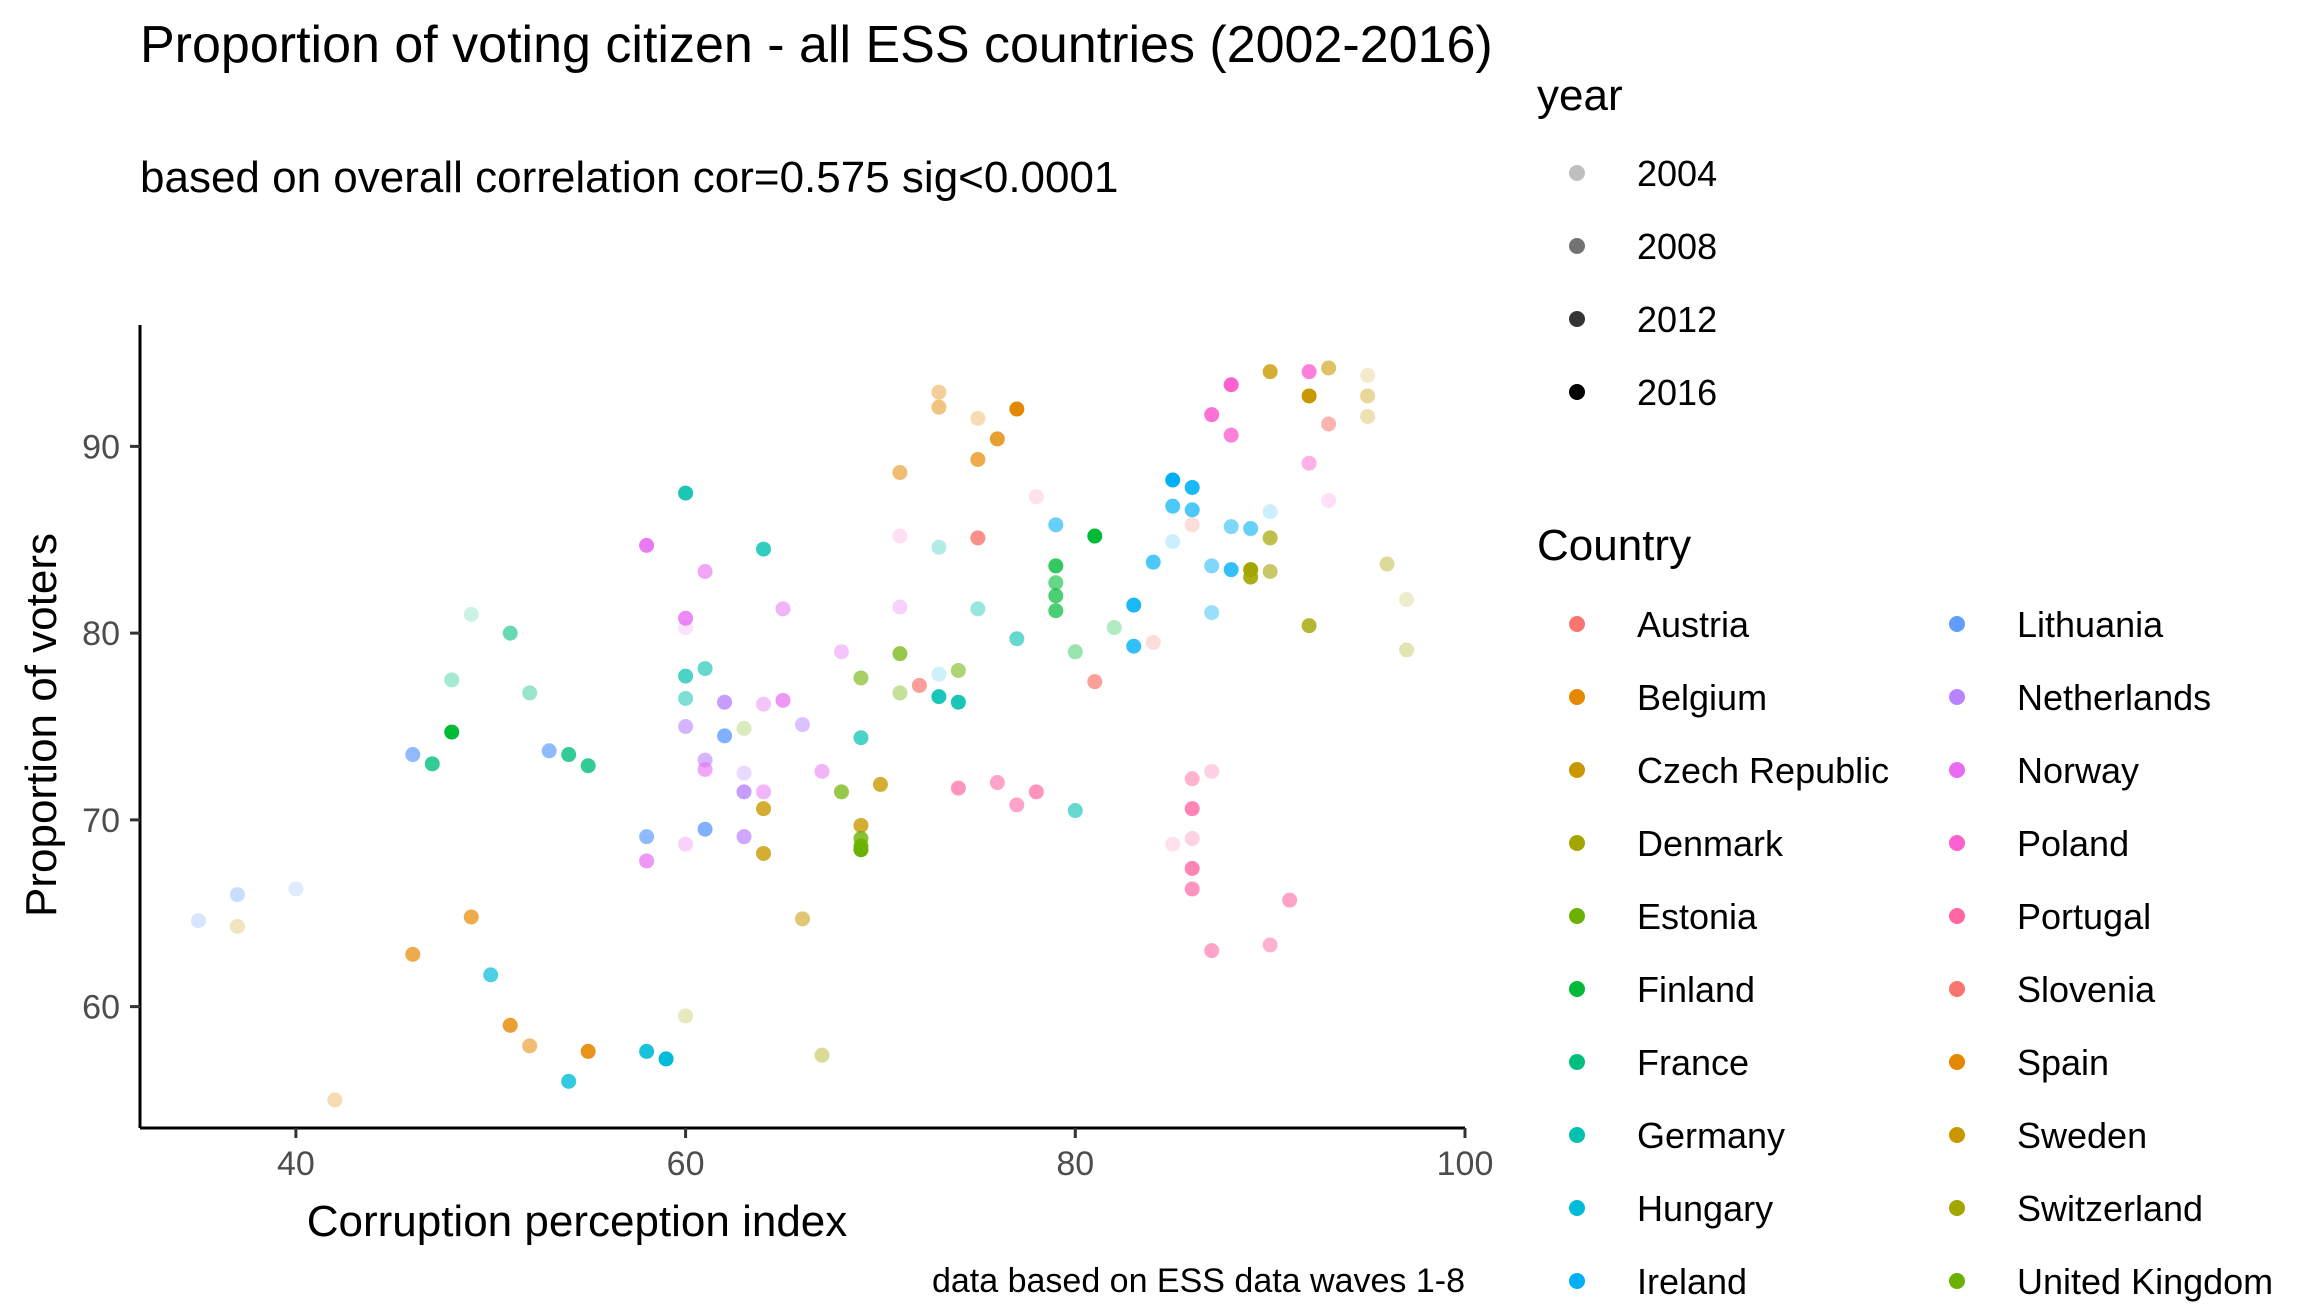 The image size is (2303, 1312). I want to click on x-tick-label: 100, so click(1465, 1164).